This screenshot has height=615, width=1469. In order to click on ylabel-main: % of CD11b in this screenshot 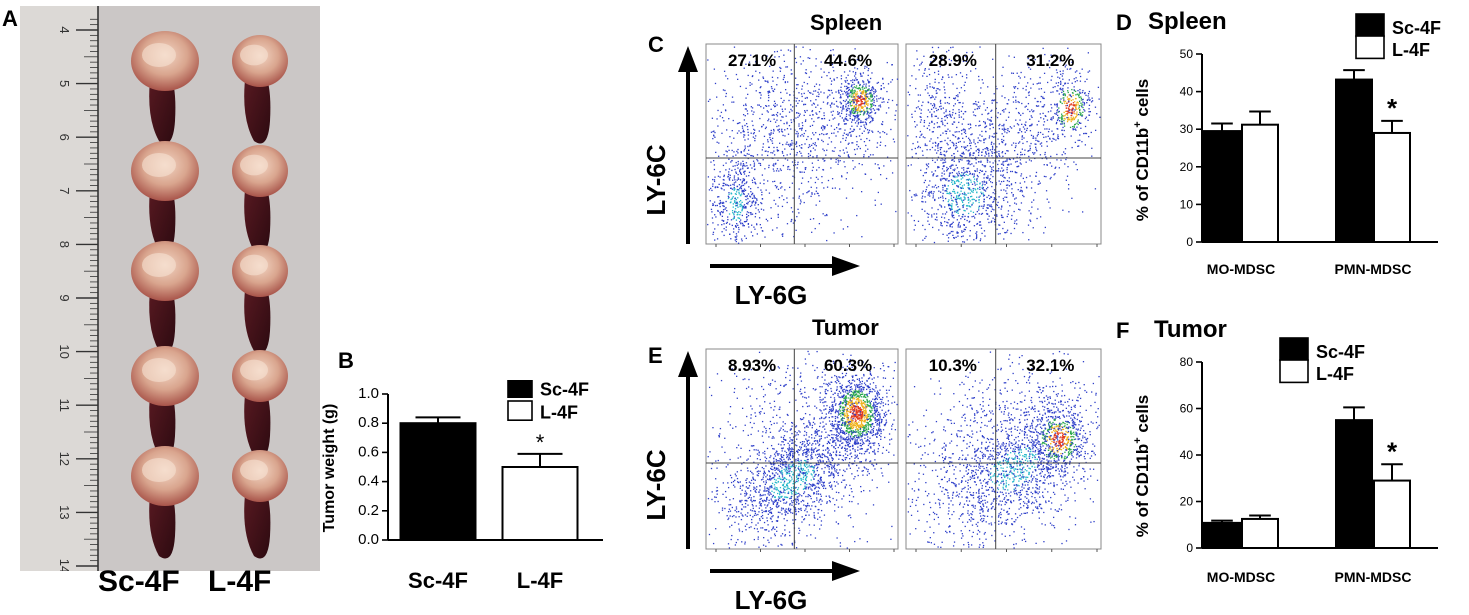, I will do `click(1142, 175)`.